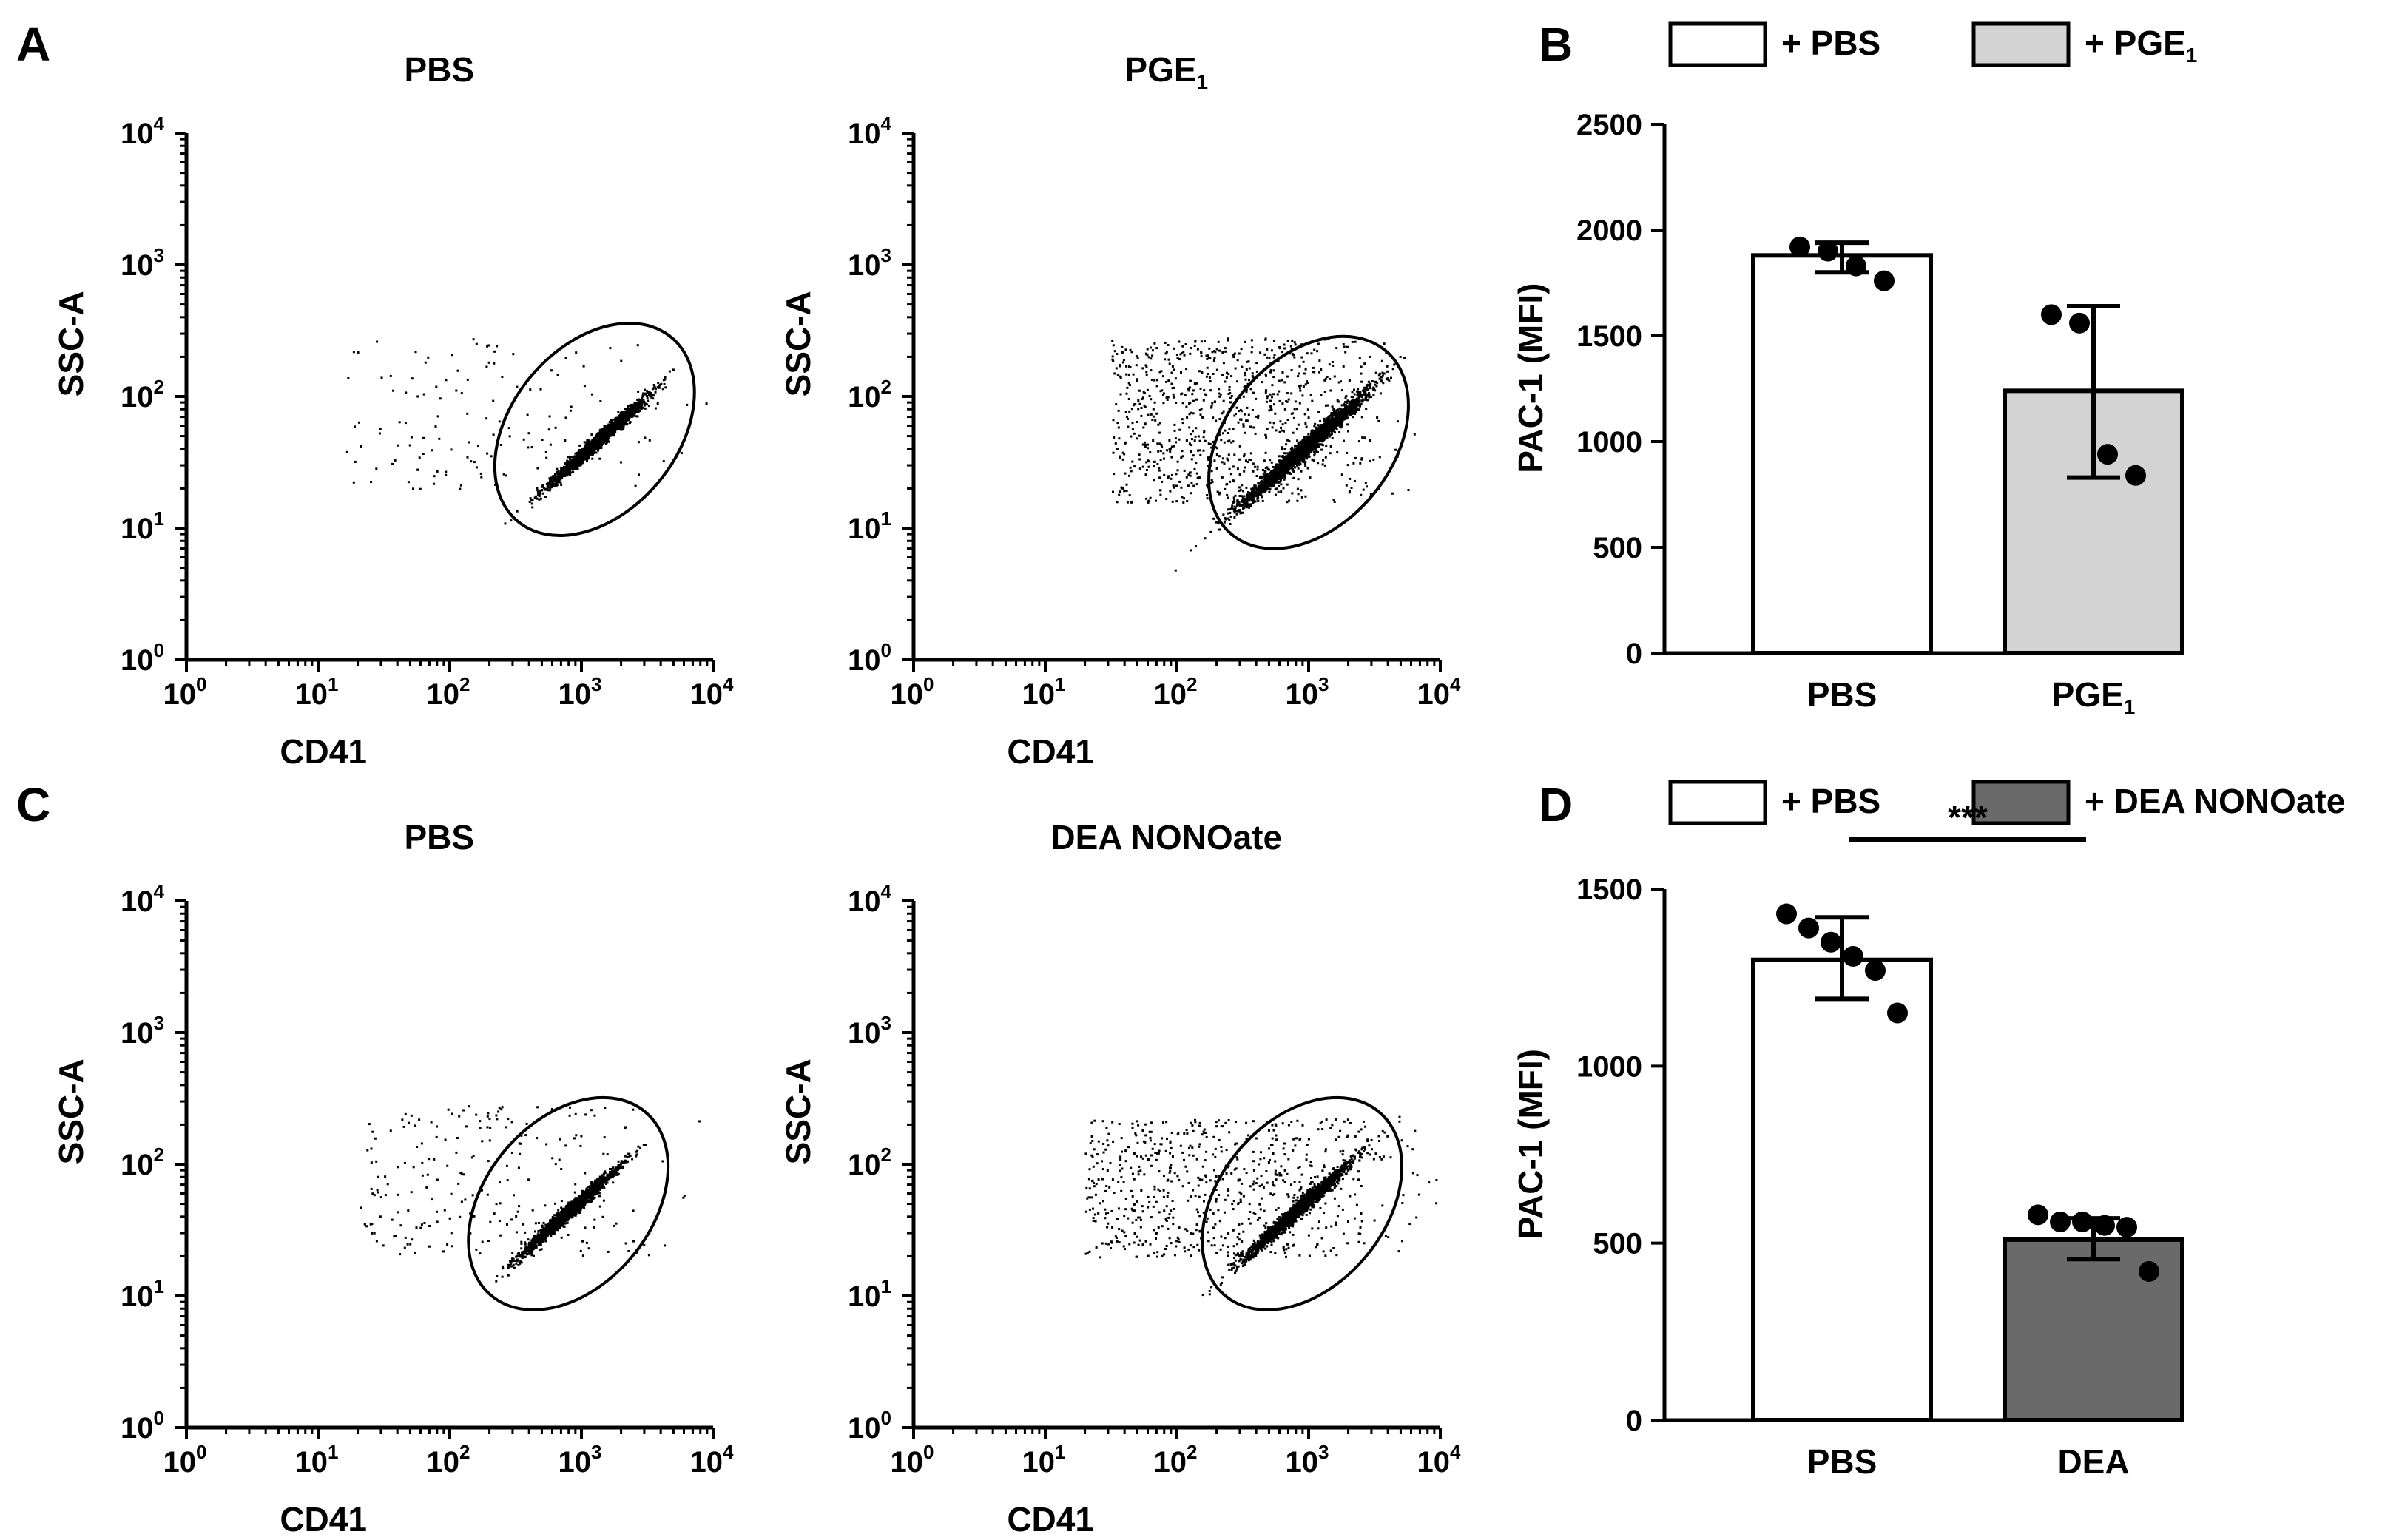 The image size is (2382, 1540). What do you see at coordinates (886, 123) in the screenshot?
I see `tick-exponent: 4` at bounding box center [886, 123].